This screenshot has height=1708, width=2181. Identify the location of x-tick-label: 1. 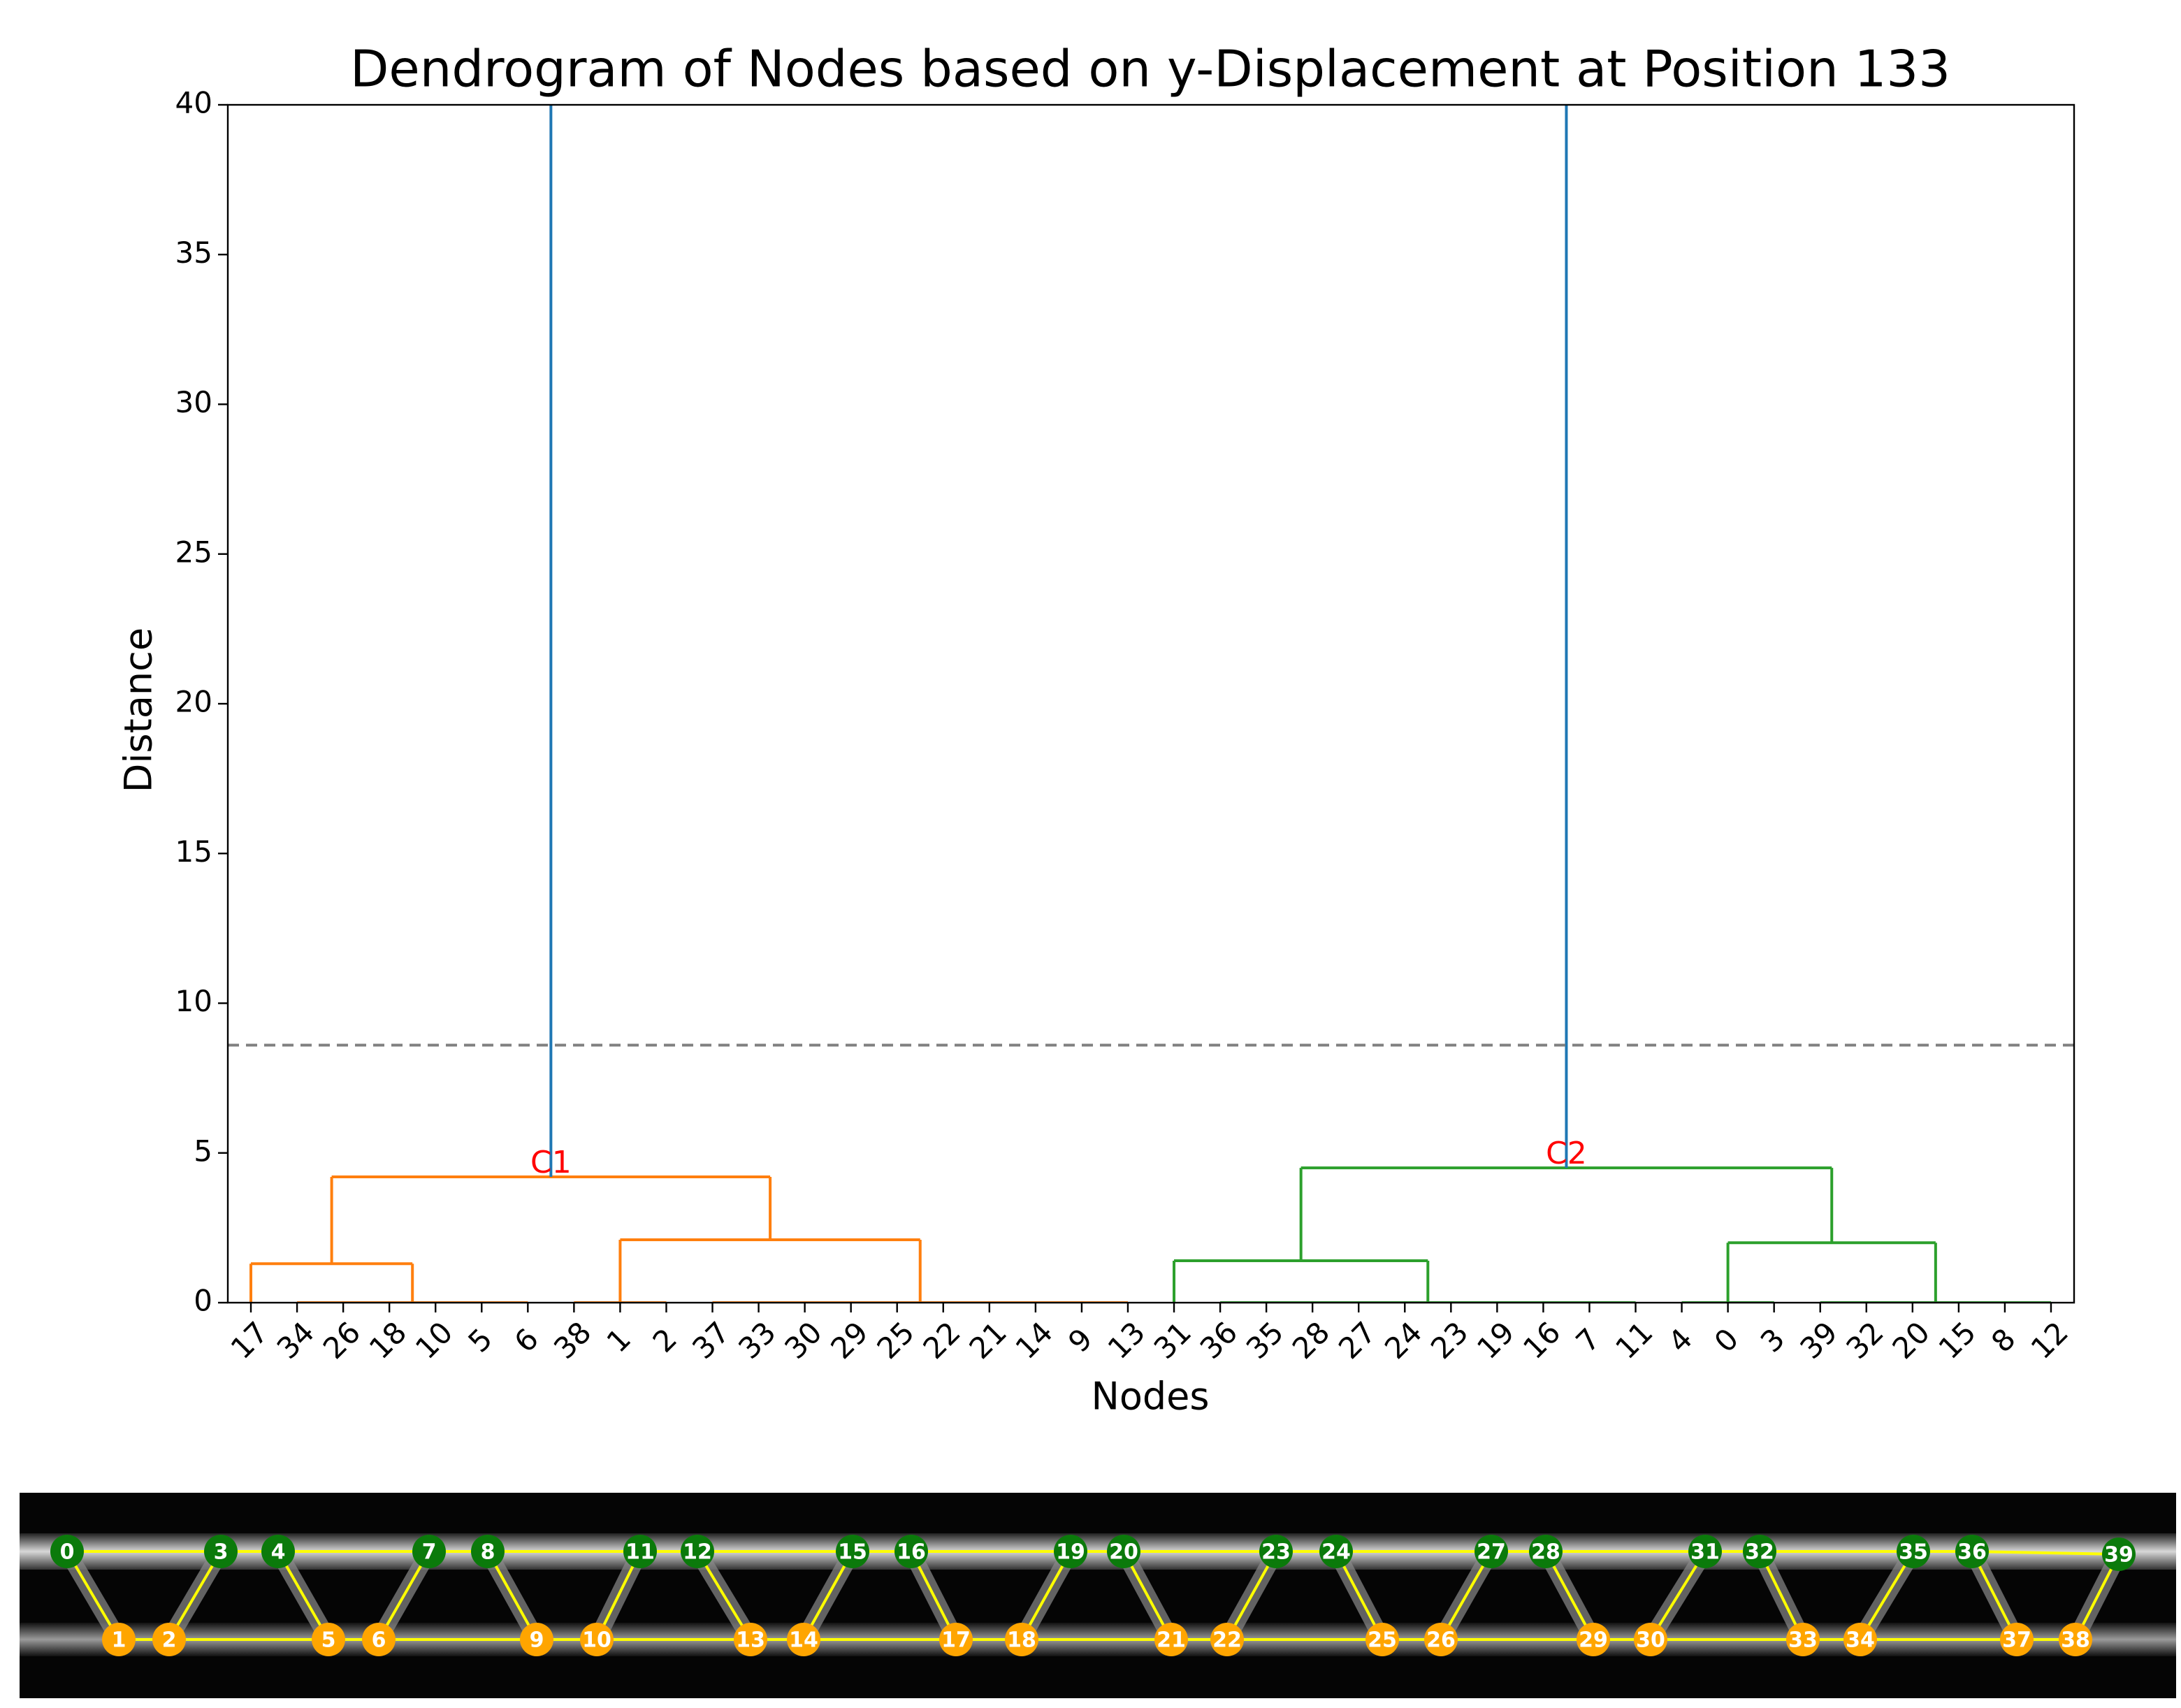
(619, 1340).